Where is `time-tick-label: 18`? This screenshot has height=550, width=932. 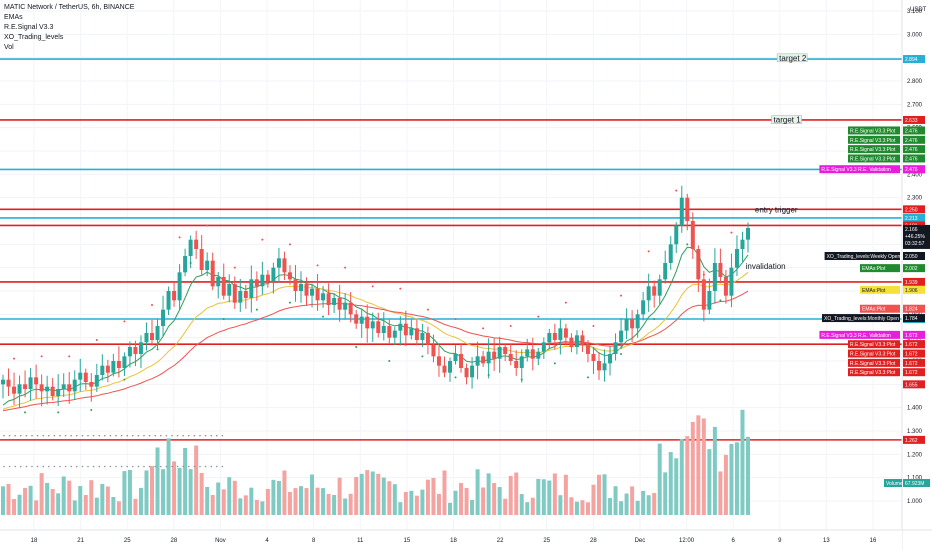
time-tick-label: 18 is located at coordinates (453, 541).